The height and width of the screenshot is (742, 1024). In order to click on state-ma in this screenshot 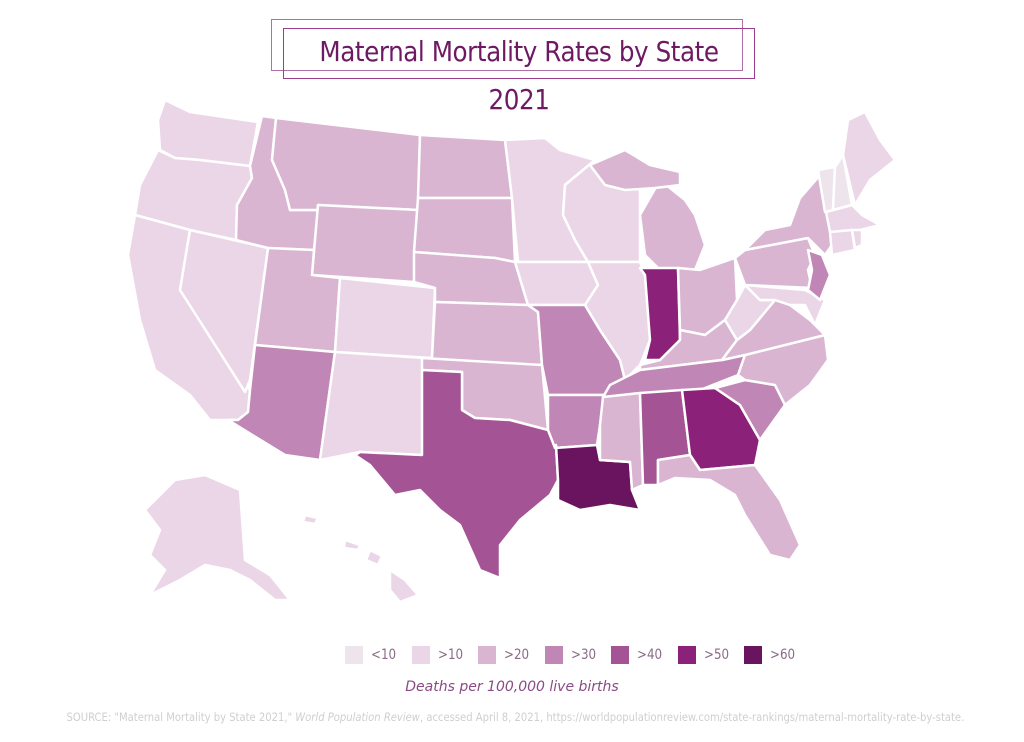, I will do `click(853, 218)`.